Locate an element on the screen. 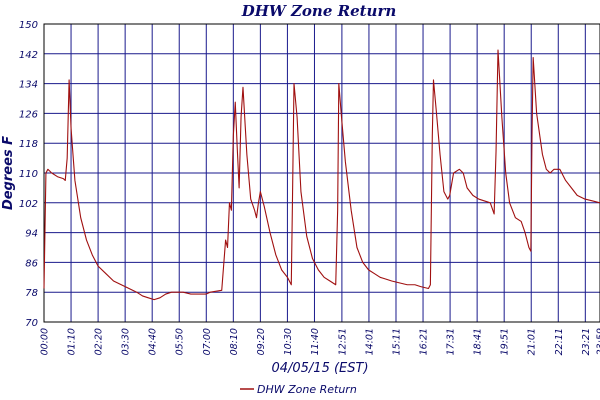  y-tick-label: 102 is located at coordinates (28, 204).